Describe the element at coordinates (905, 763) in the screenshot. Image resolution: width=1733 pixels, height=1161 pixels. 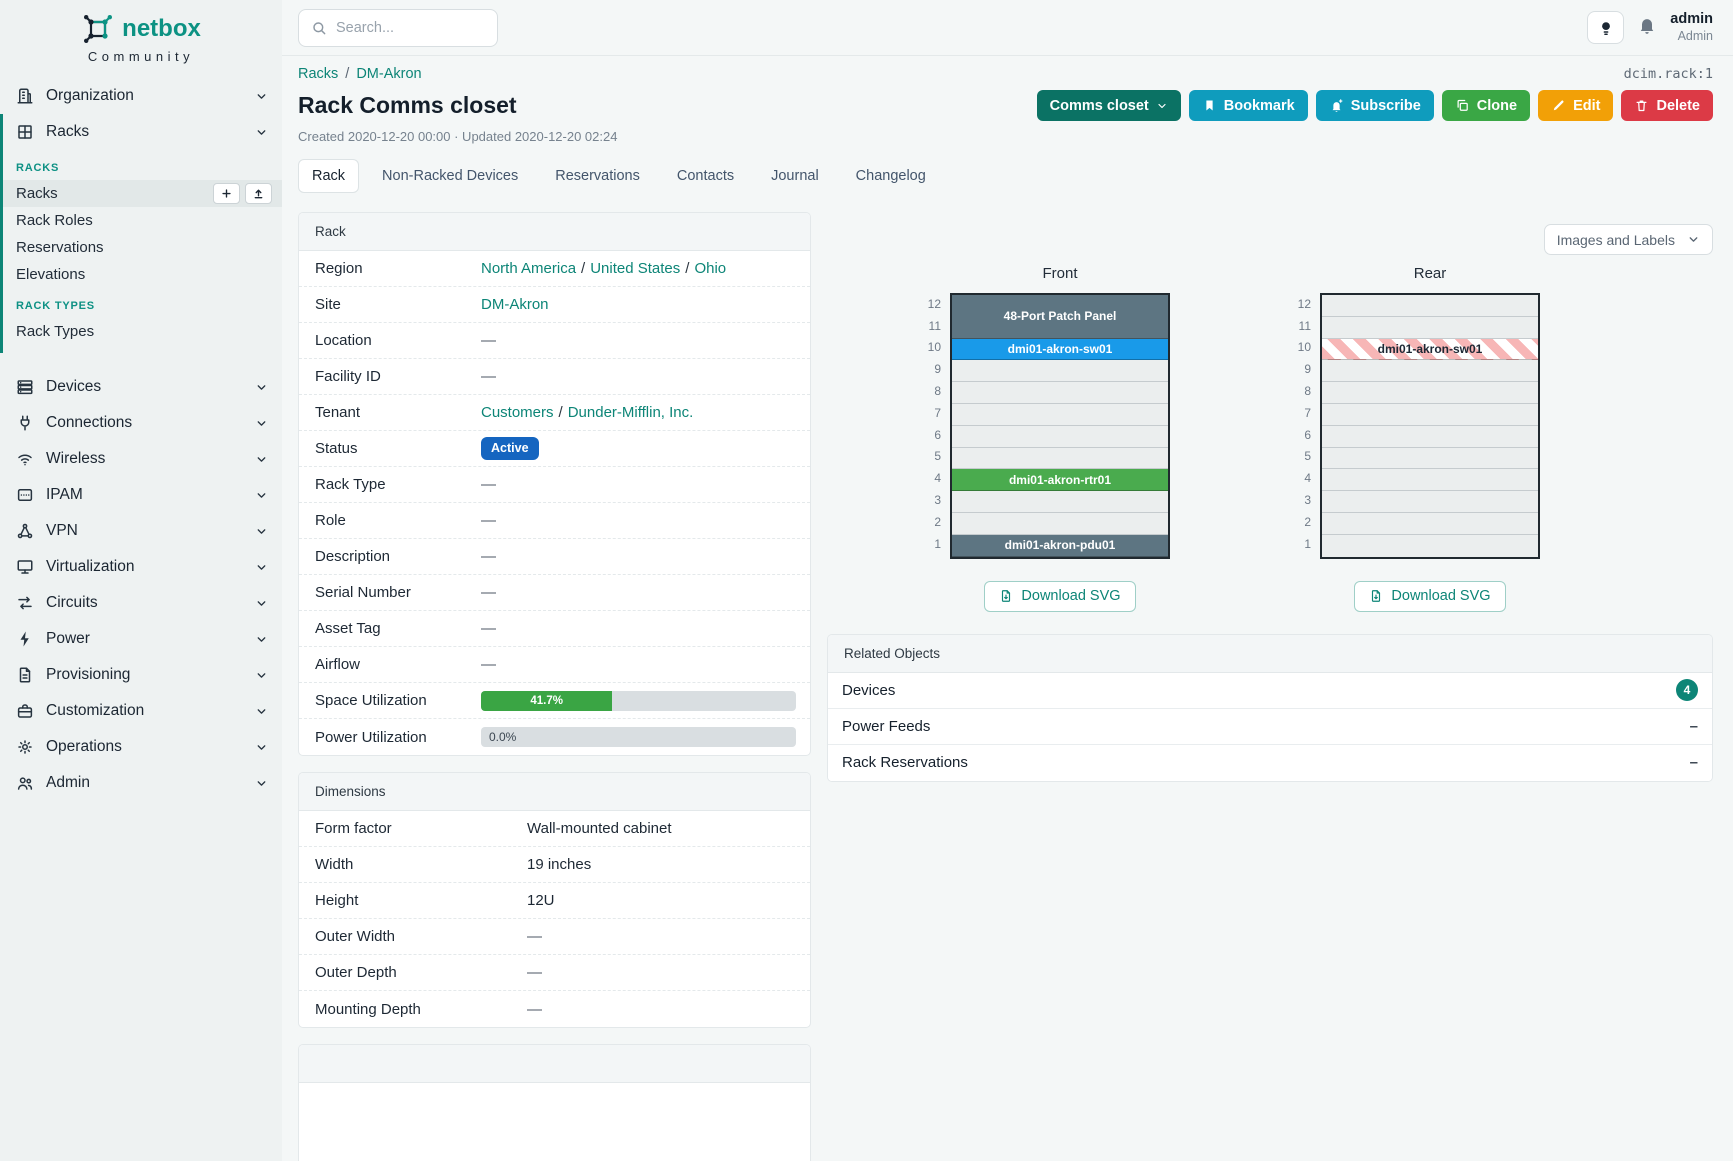
I see `related-link: Rack Reservations` at that location.